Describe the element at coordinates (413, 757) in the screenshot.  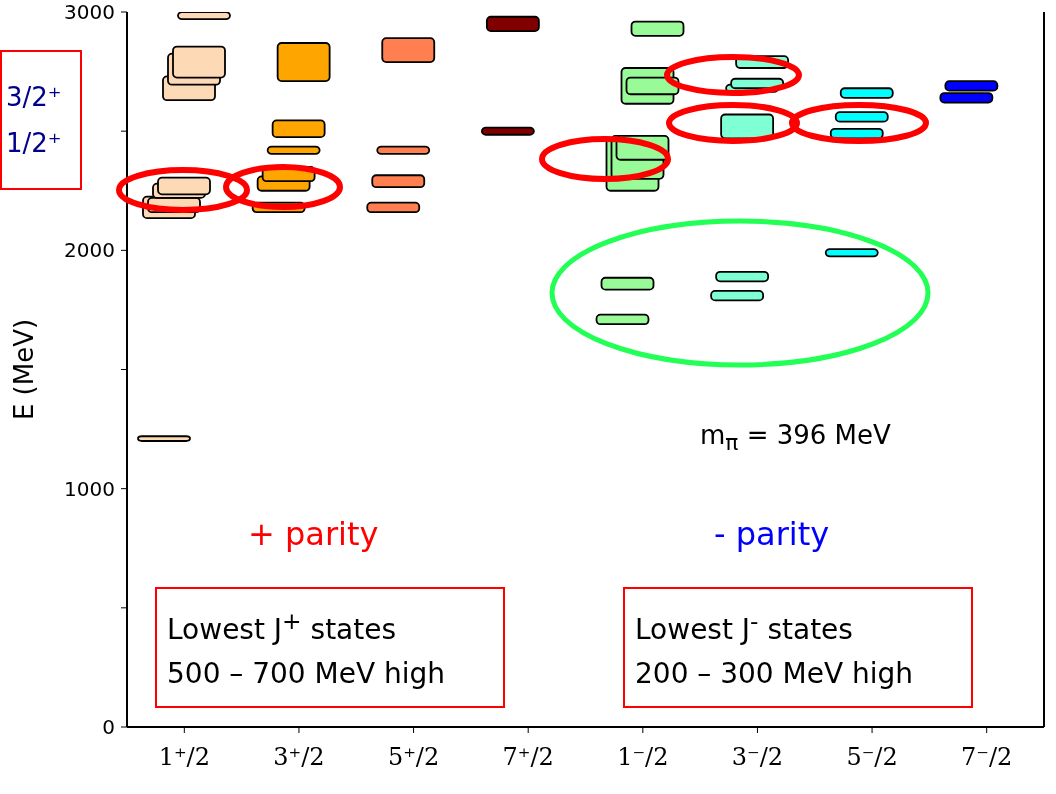
I see `x-tick-label: 5⁺/2` at that location.